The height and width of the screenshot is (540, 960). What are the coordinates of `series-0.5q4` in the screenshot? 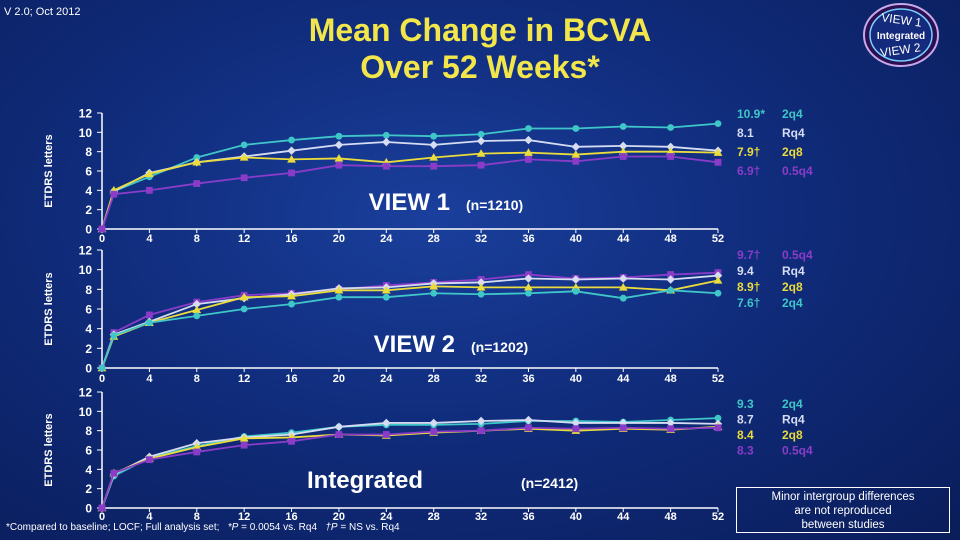 It's located at (410, 193).